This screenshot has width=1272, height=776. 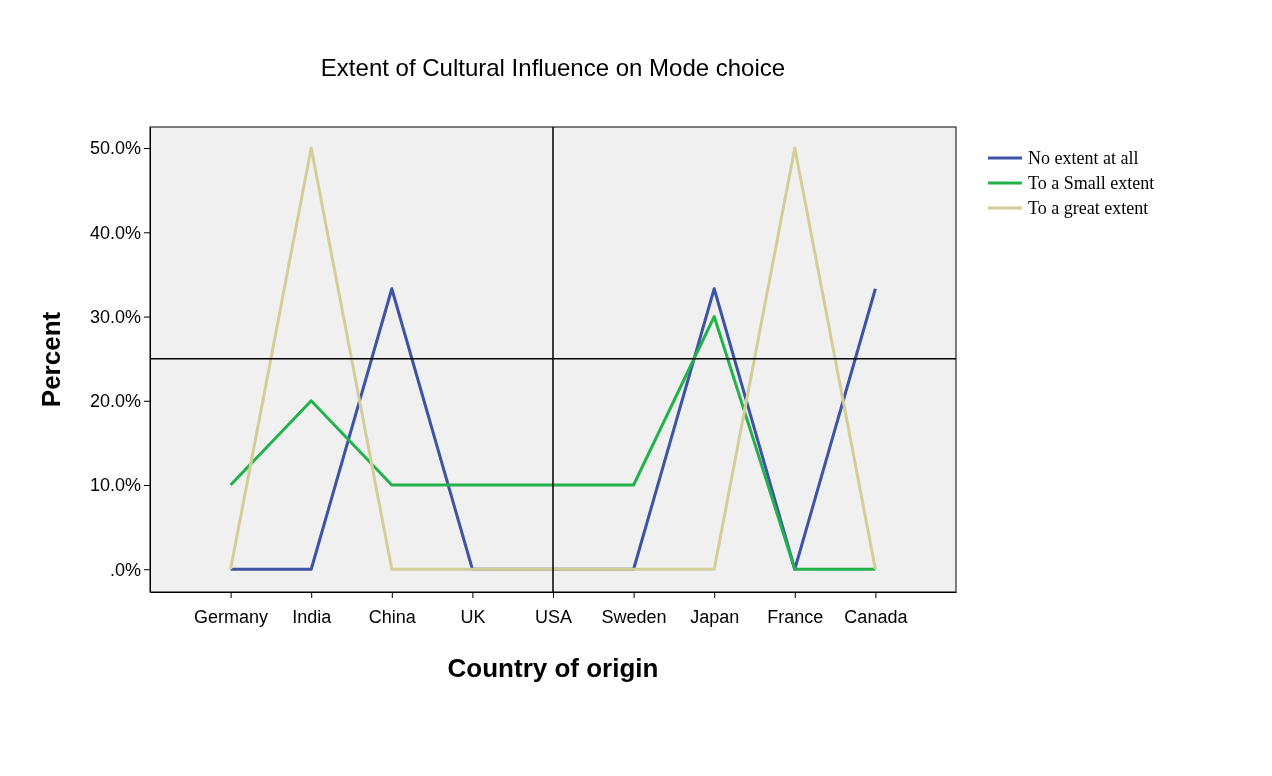 I want to click on x-tick-label: Japan, so click(x=715, y=616).